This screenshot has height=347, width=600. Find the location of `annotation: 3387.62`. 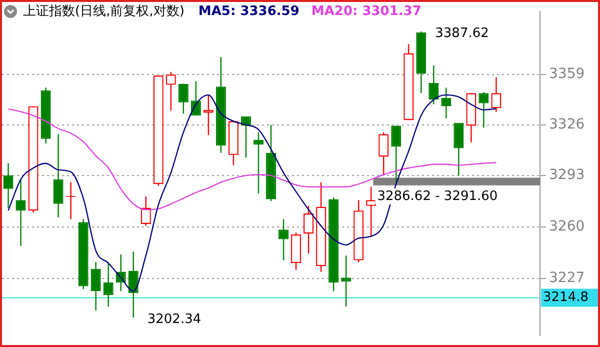

annotation: 3387.62 is located at coordinates (462, 33).